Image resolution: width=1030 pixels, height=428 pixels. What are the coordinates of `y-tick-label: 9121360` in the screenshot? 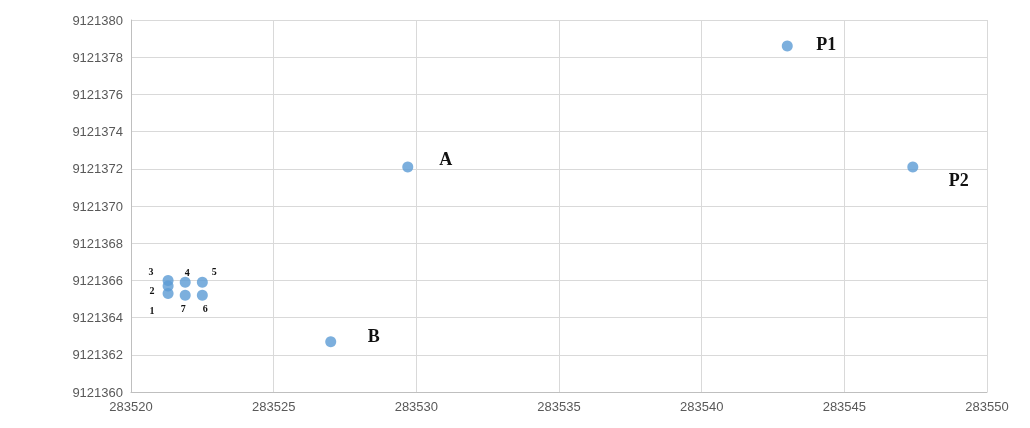 It's located at (97, 392).